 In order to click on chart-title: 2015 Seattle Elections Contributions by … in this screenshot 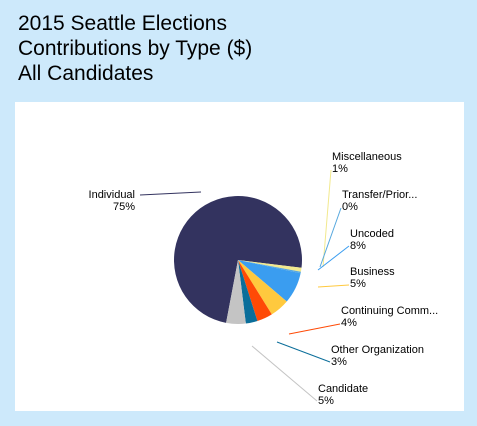, I will do `click(135, 48)`.